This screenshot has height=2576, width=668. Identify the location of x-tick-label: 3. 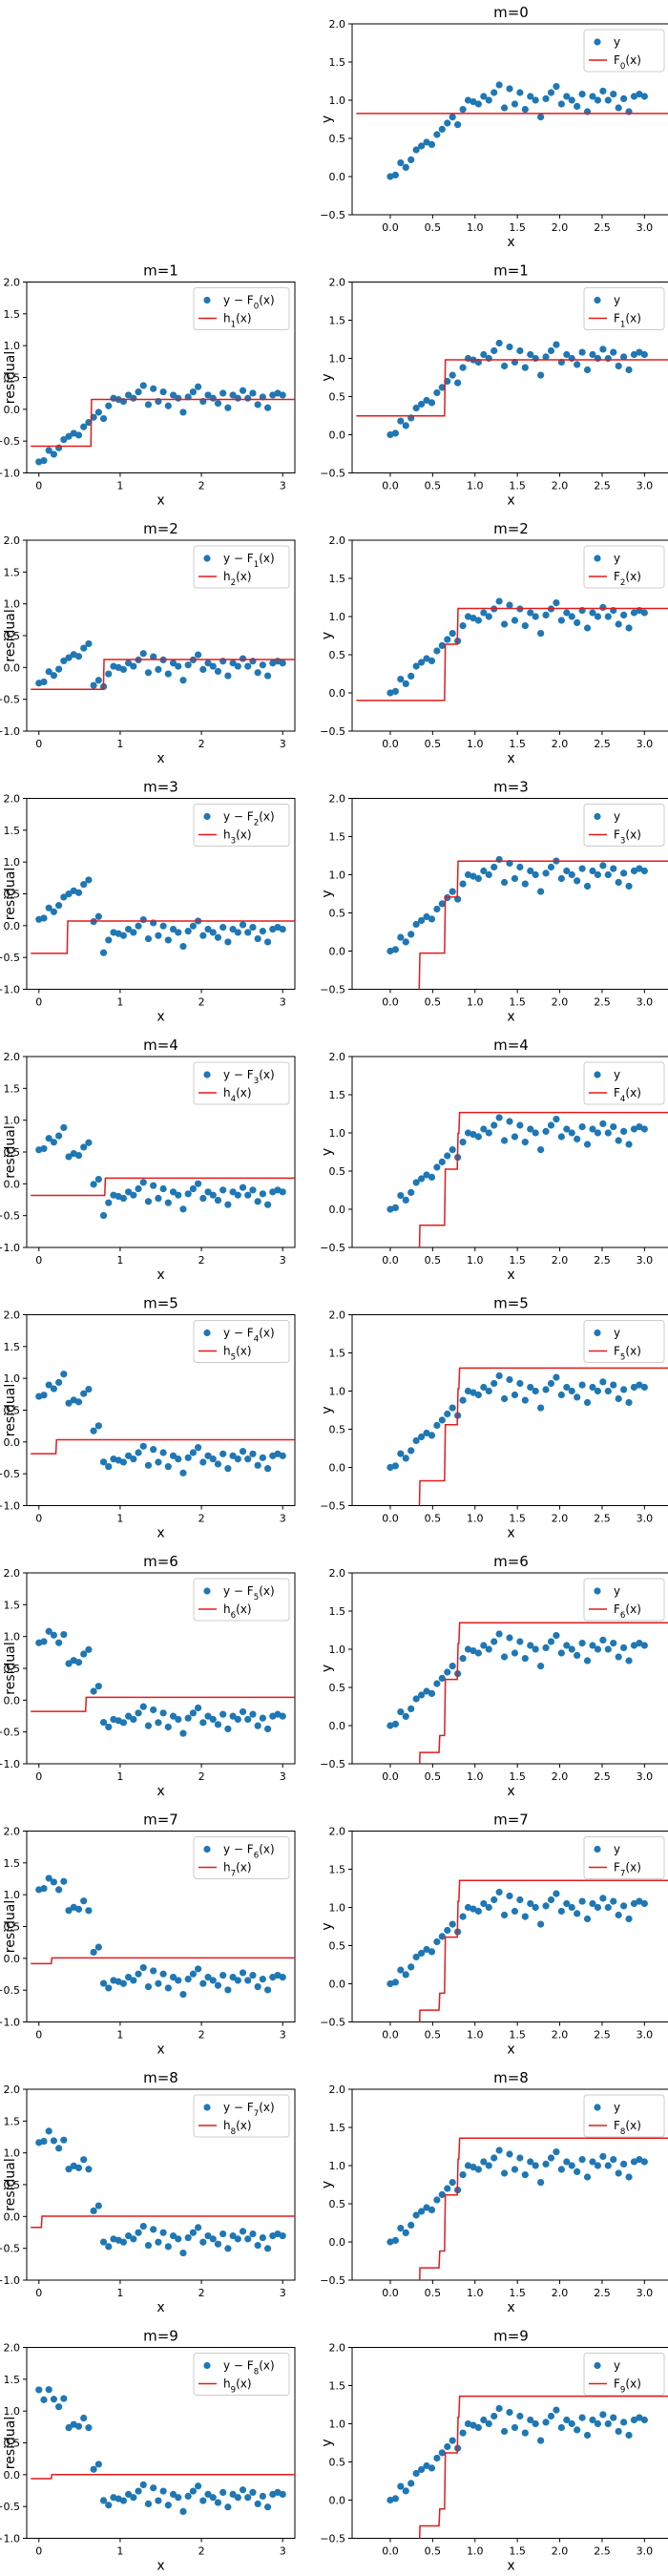
(283, 1260).